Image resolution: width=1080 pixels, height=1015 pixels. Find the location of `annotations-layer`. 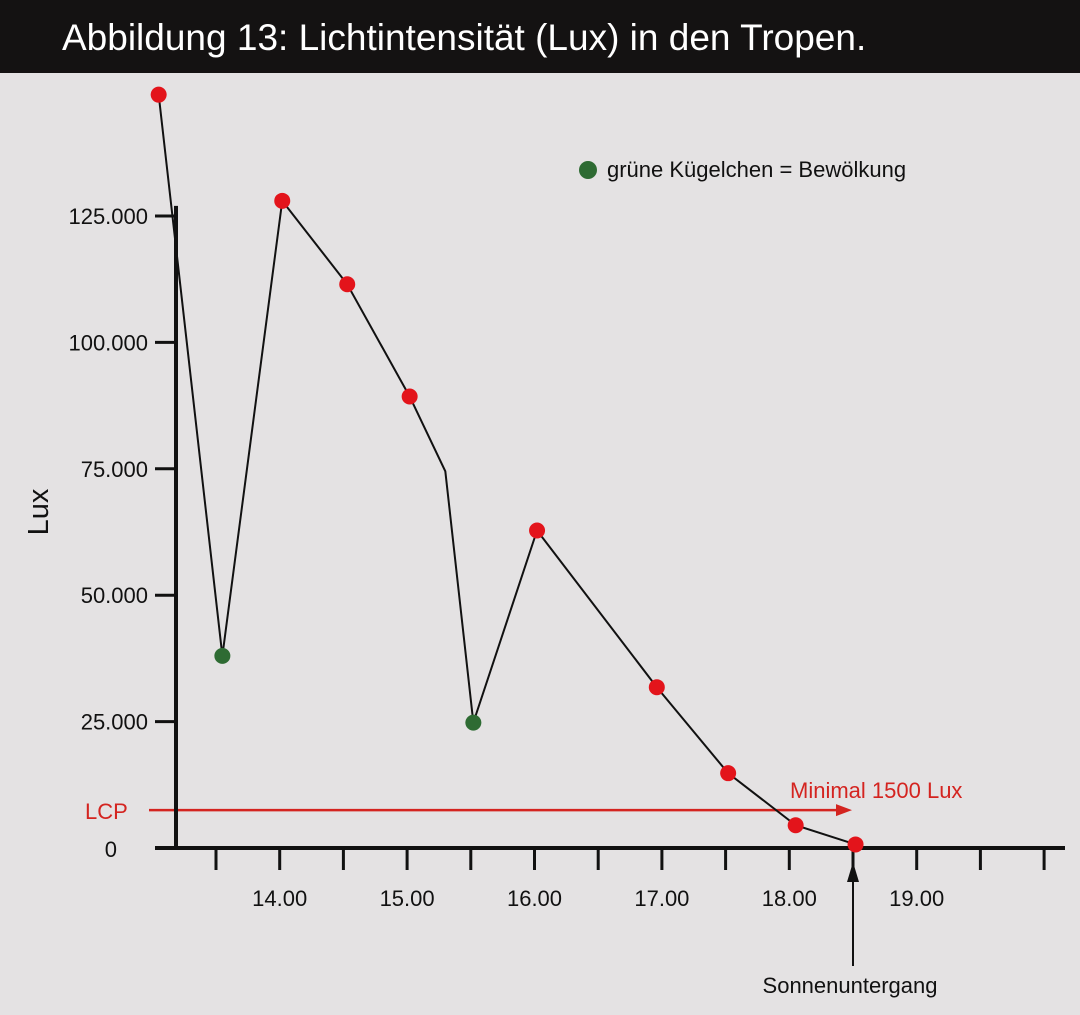

annotations-layer is located at coordinates (504, 885).